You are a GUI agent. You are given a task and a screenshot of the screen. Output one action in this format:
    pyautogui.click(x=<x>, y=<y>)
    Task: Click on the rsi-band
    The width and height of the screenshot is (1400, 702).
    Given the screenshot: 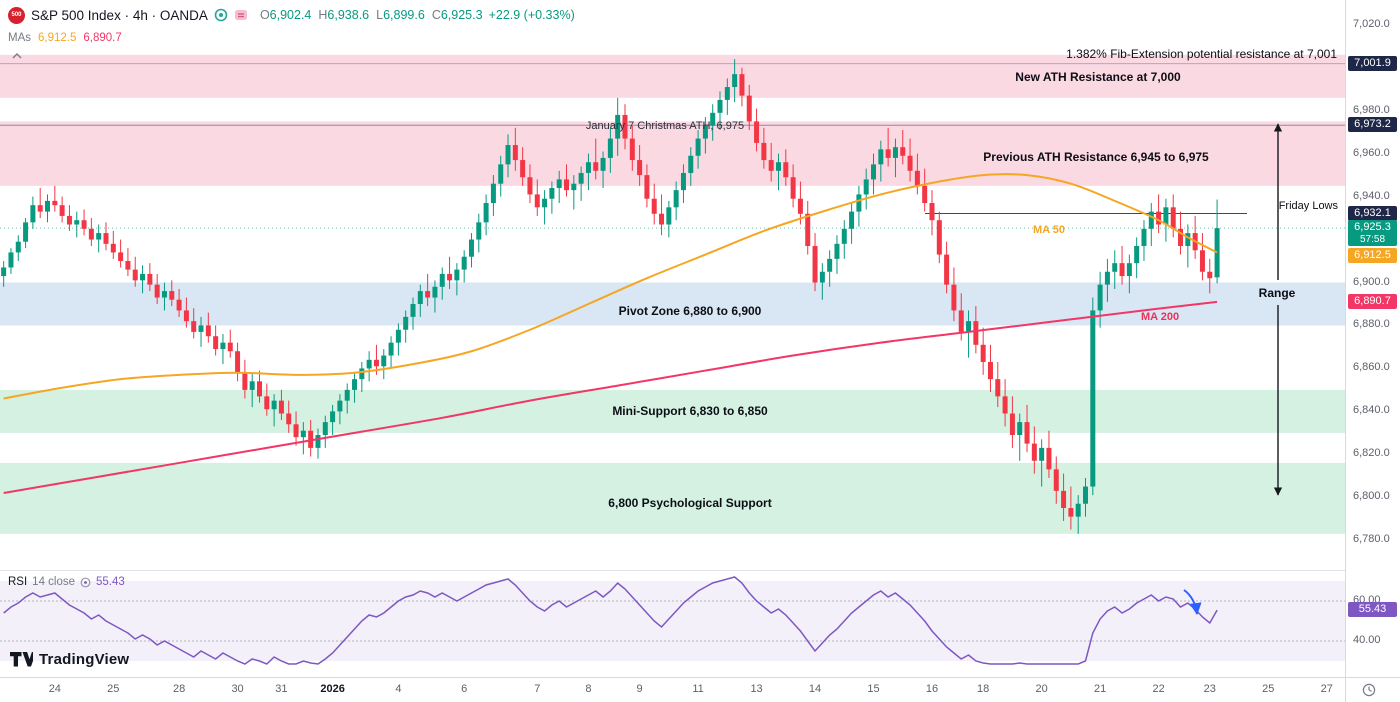 What is the action you would take?
    pyautogui.click(x=672, y=621)
    